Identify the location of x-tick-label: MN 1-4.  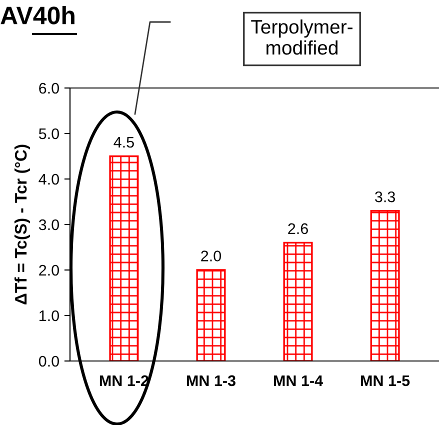
(298, 380).